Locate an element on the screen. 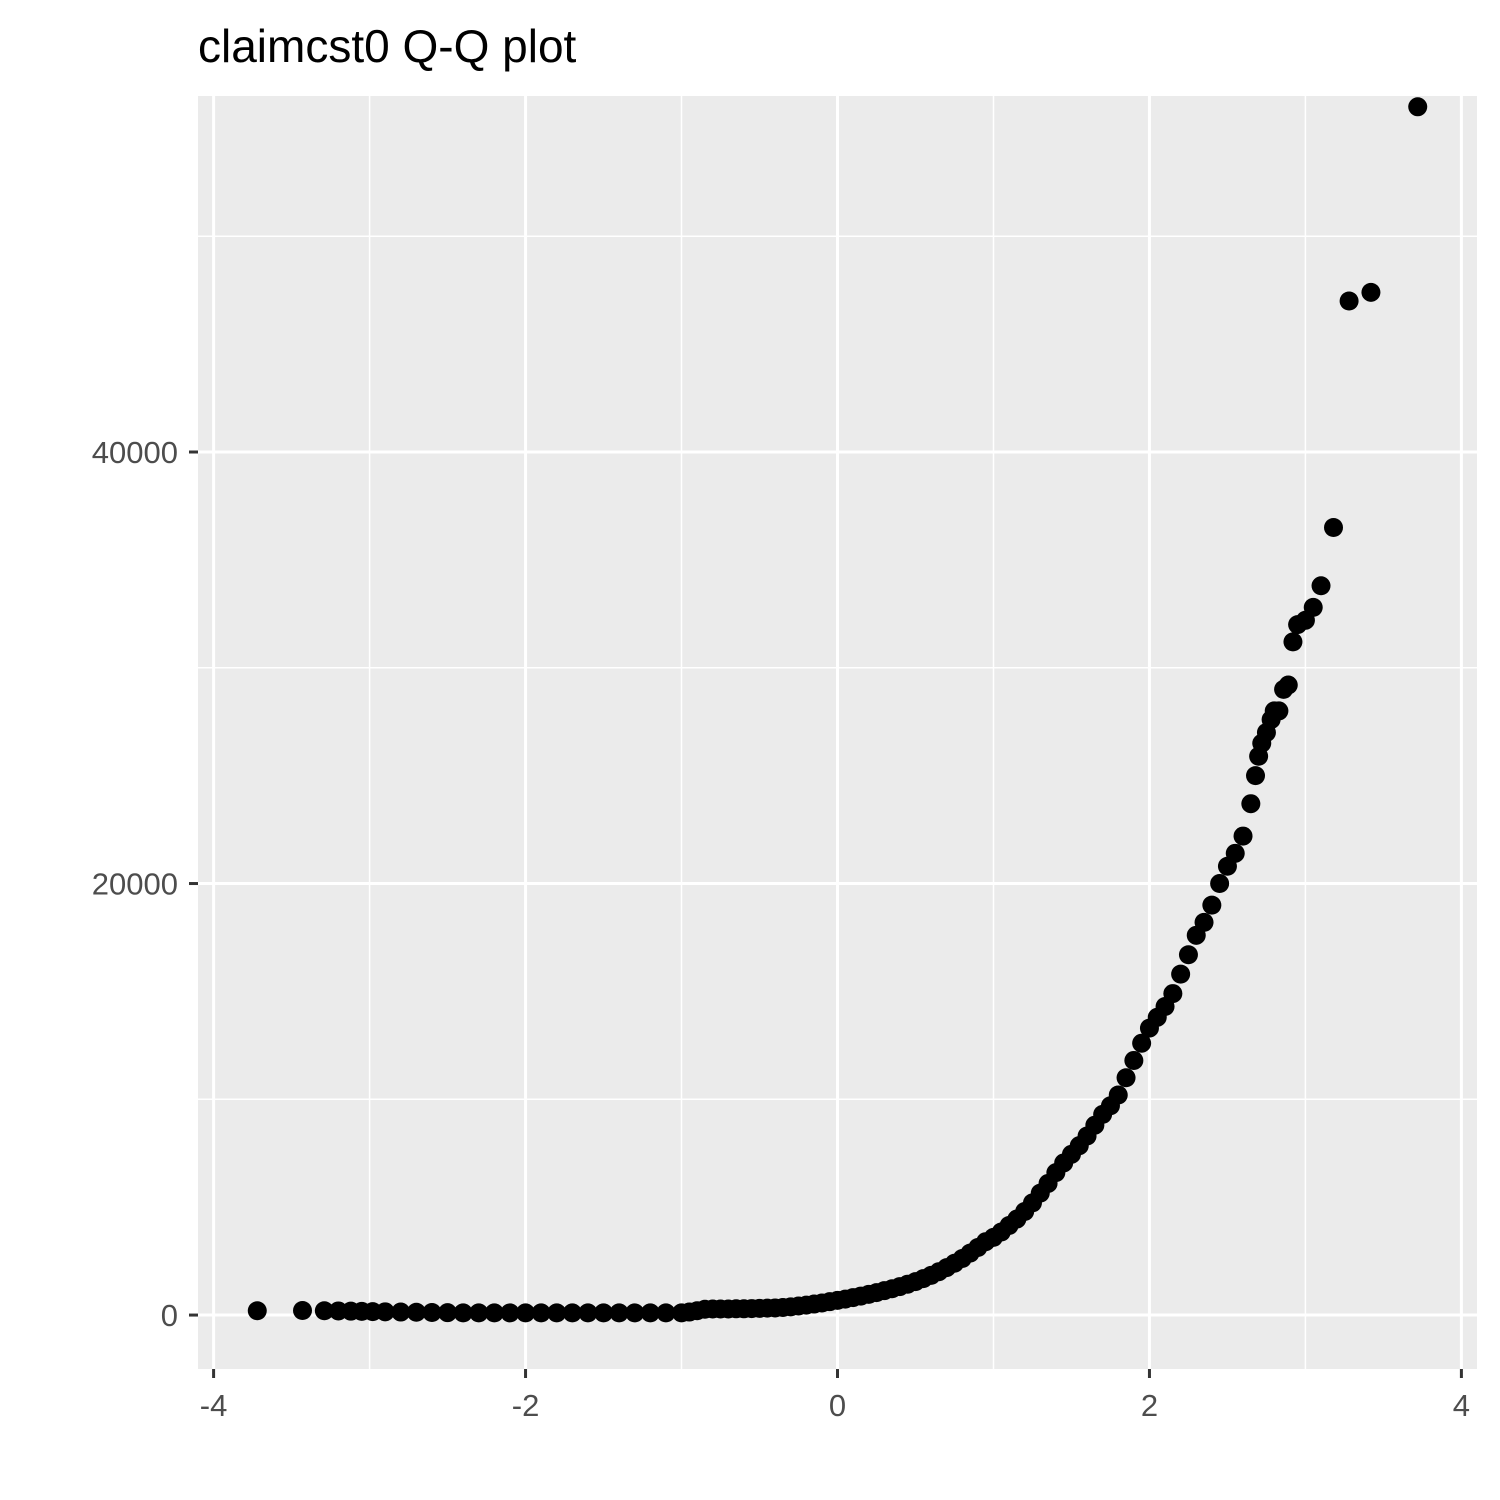 The width and height of the screenshot is (1500, 1500). y-tick-label: 40000 is located at coordinates (135, 452).